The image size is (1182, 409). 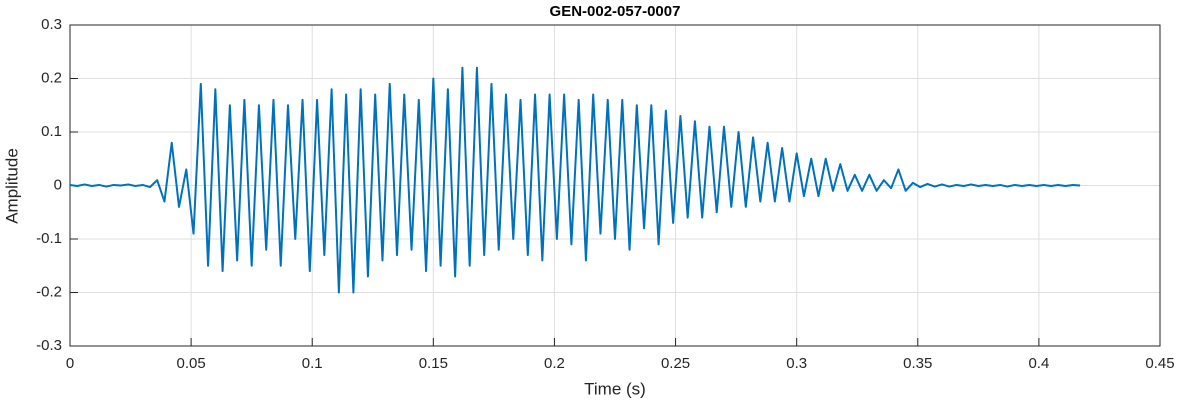 I want to click on x-tick-label: 0.4, so click(x=1038, y=363).